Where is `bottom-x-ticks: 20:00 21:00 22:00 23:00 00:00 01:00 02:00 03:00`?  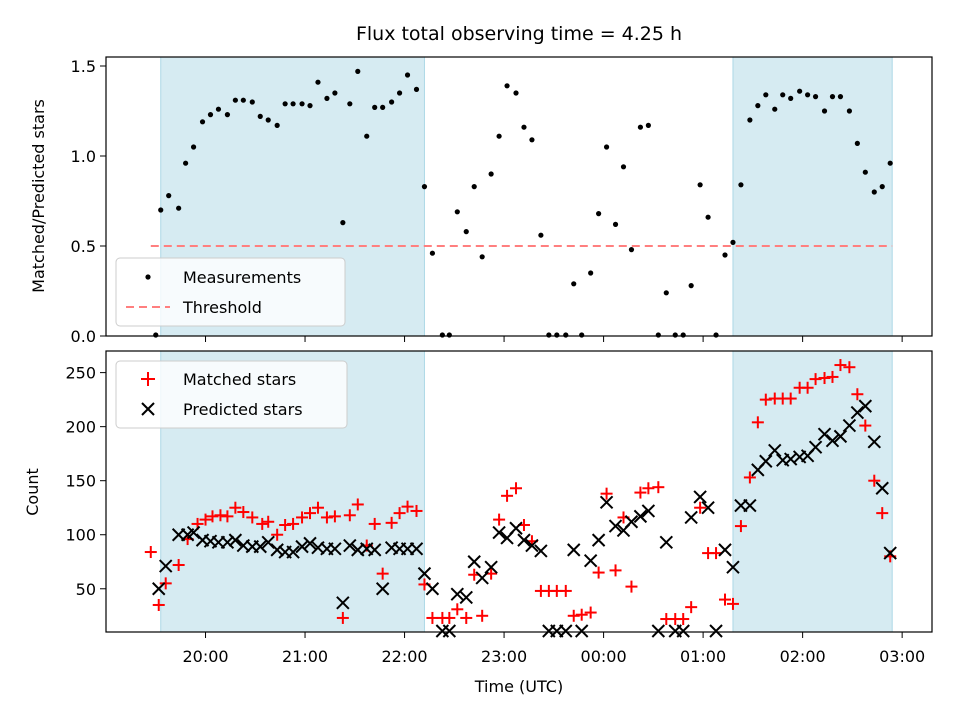 bottom-x-ticks: 20:00 21:00 22:00 23:00 00:00 01:00 02:00 03:00 is located at coordinates (553, 649).